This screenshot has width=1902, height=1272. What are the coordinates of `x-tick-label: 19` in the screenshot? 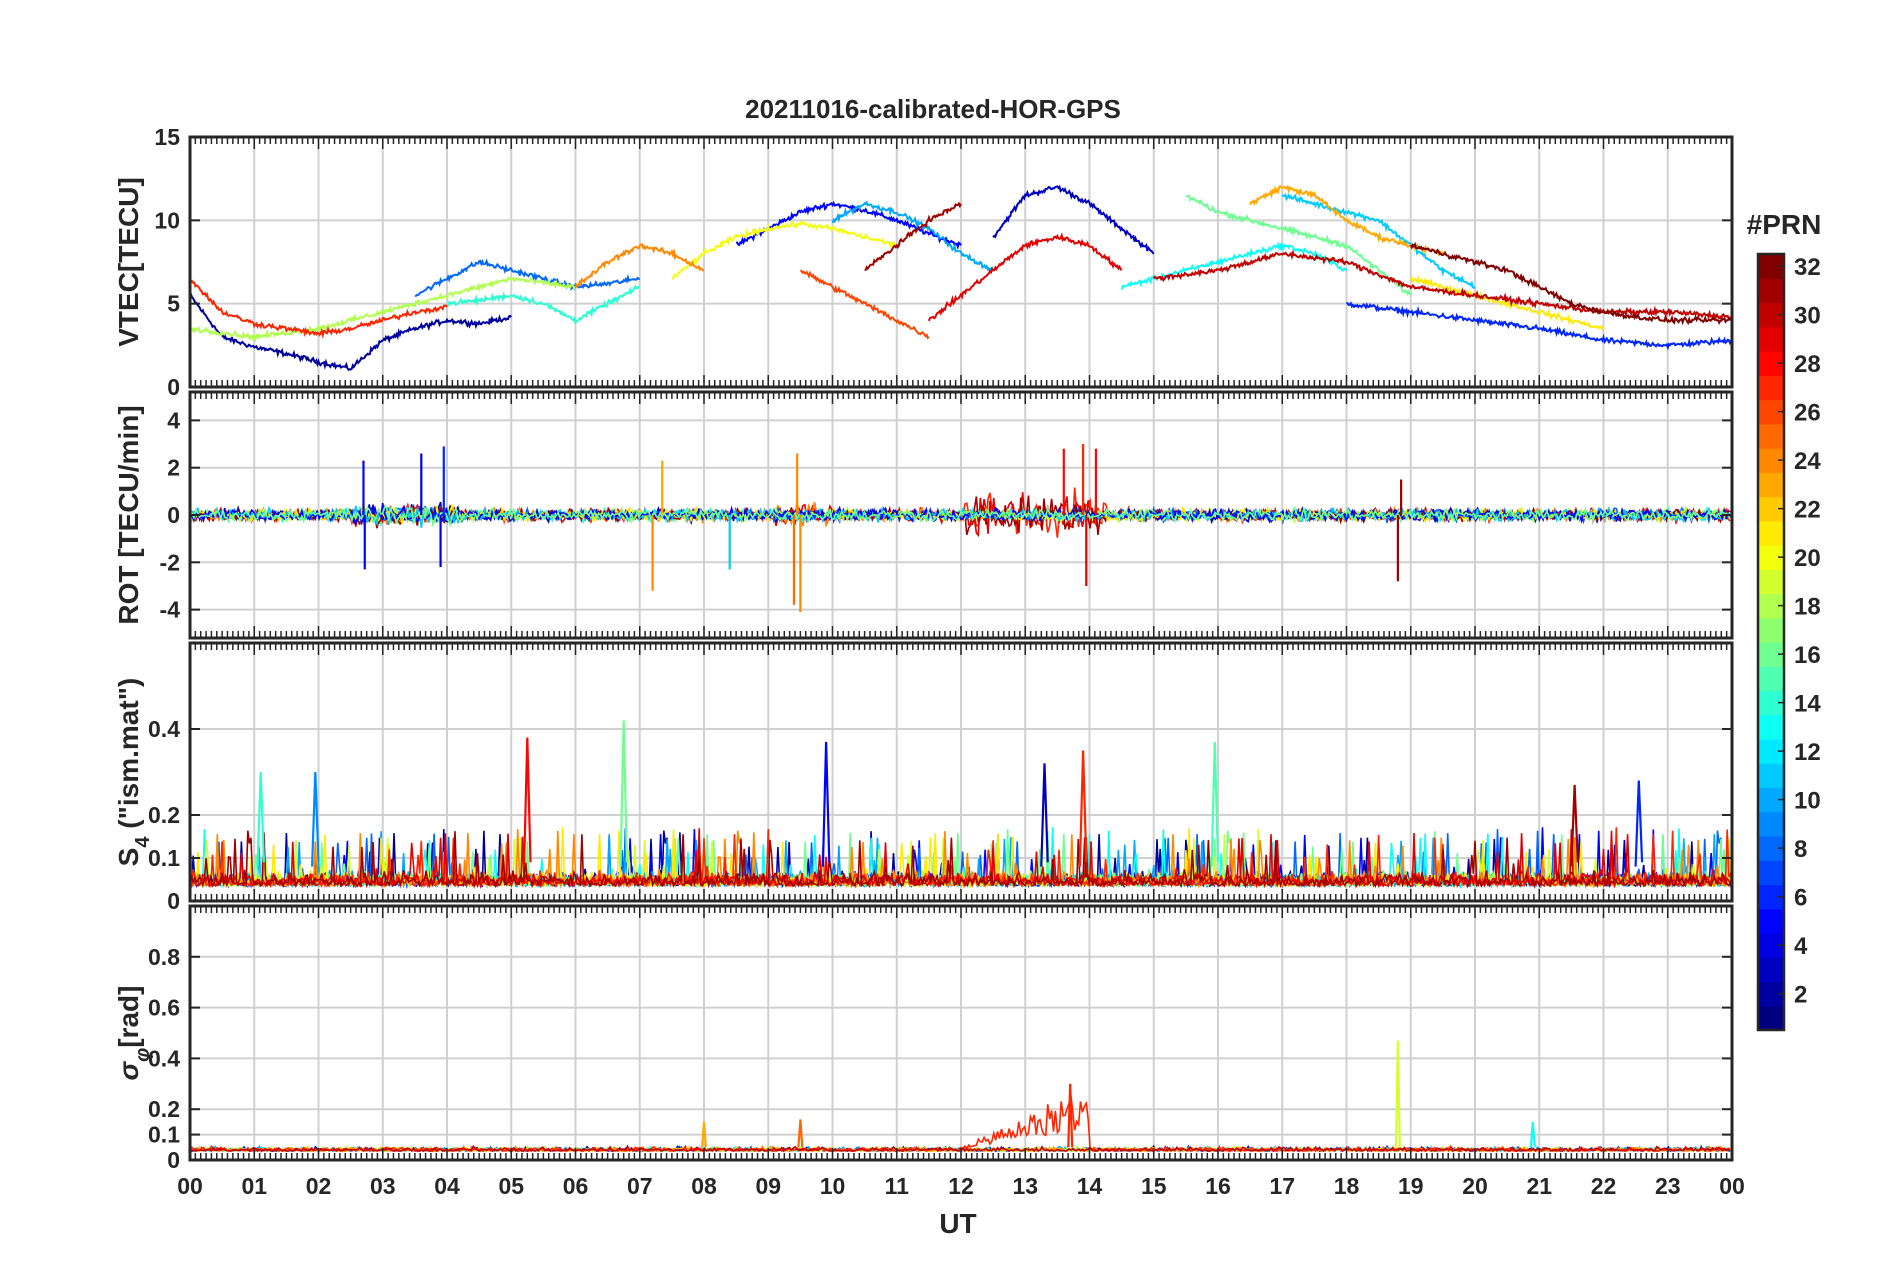 It's located at (1411, 1186).